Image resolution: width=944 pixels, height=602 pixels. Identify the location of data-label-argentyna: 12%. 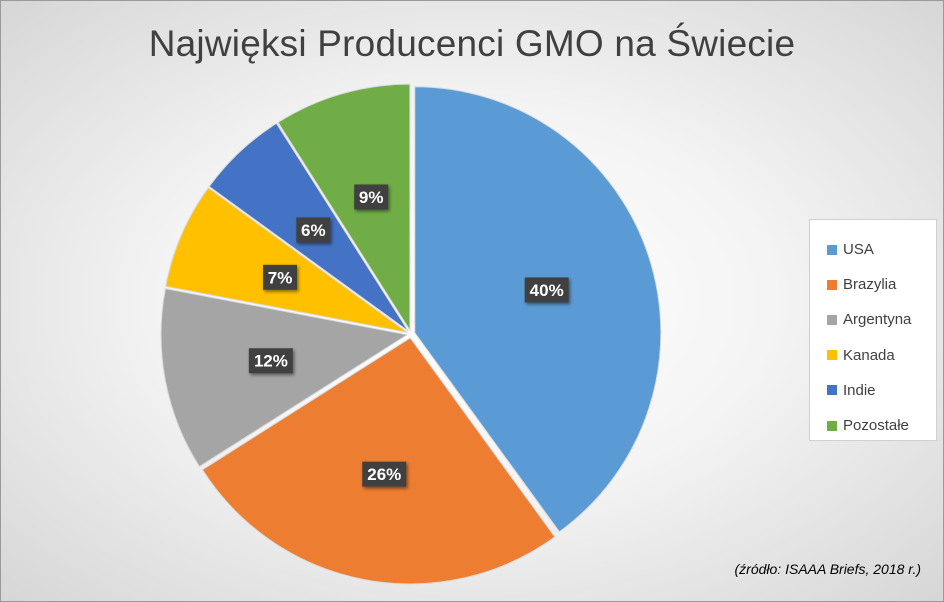
(270, 361).